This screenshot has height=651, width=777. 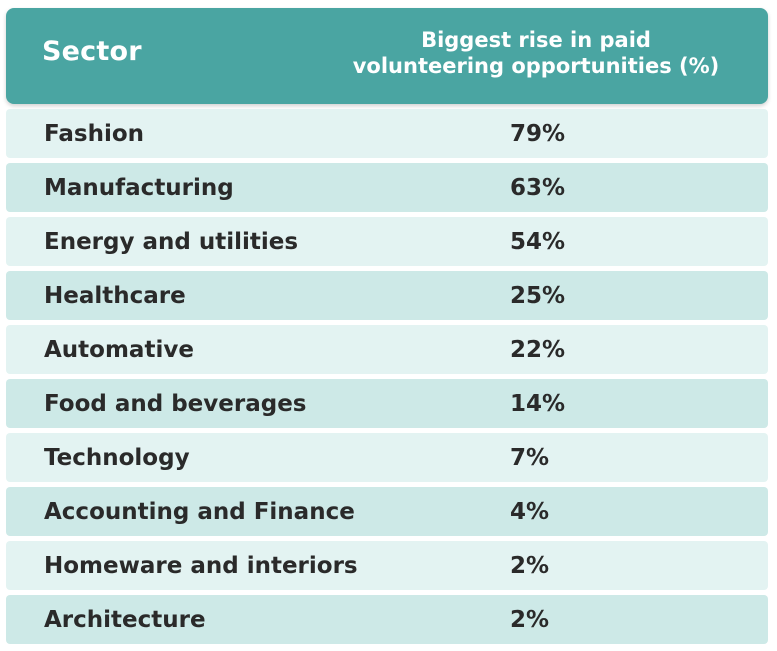 What do you see at coordinates (175, 404) in the screenshot?
I see `sector-cell: Food and beverages` at bounding box center [175, 404].